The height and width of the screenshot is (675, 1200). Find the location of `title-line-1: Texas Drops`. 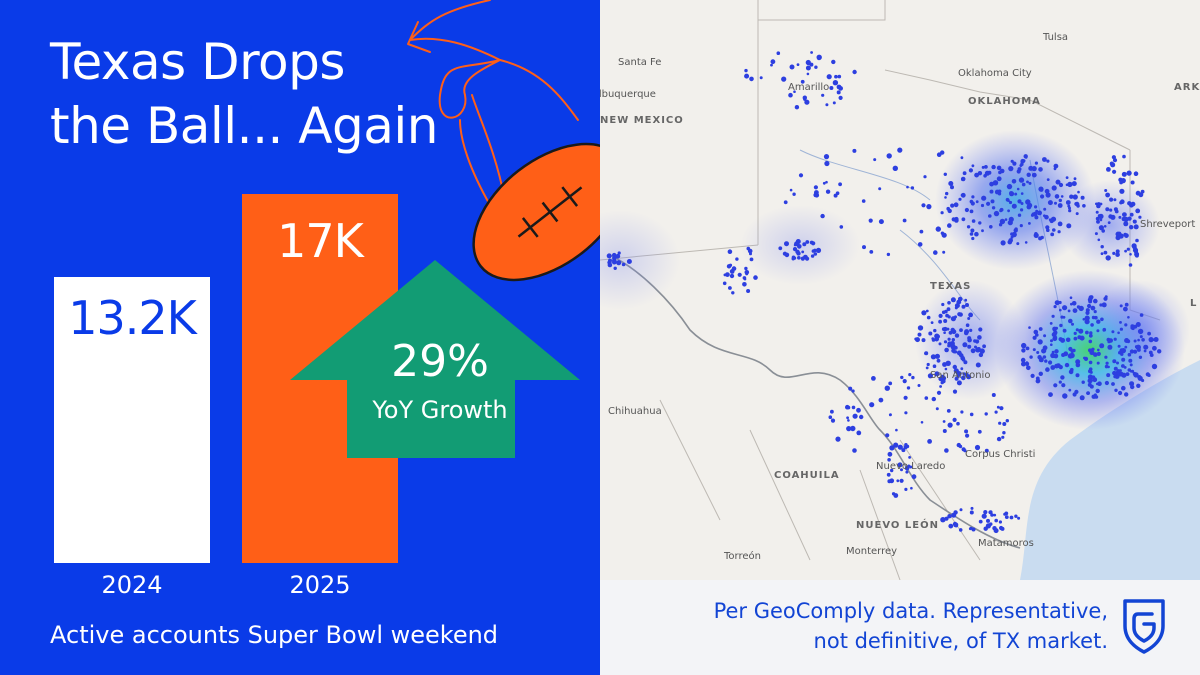

title-line-1: Texas Drops is located at coordinates (197, 62).